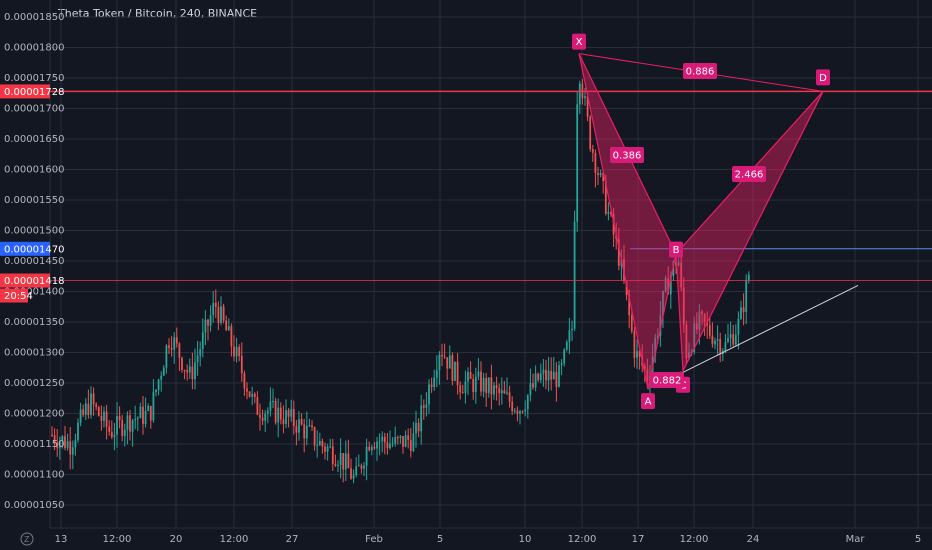 The image size is (932, 550). What do you see at coordinates (700, 71) in the screenshot?
I see `ratio-label: 0.886` at bounding box center [700, 71].